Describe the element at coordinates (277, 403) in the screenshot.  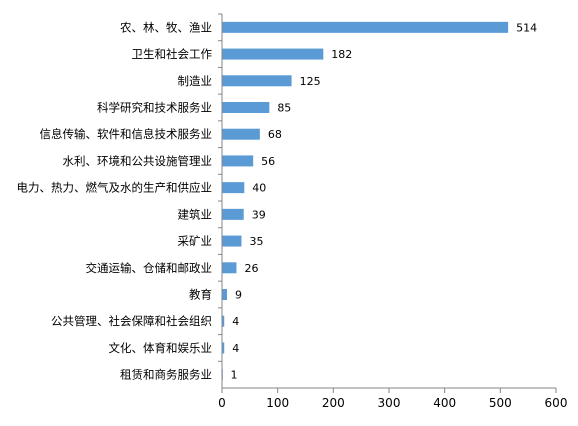
I see `x-tick-label-1: 100` at that location.